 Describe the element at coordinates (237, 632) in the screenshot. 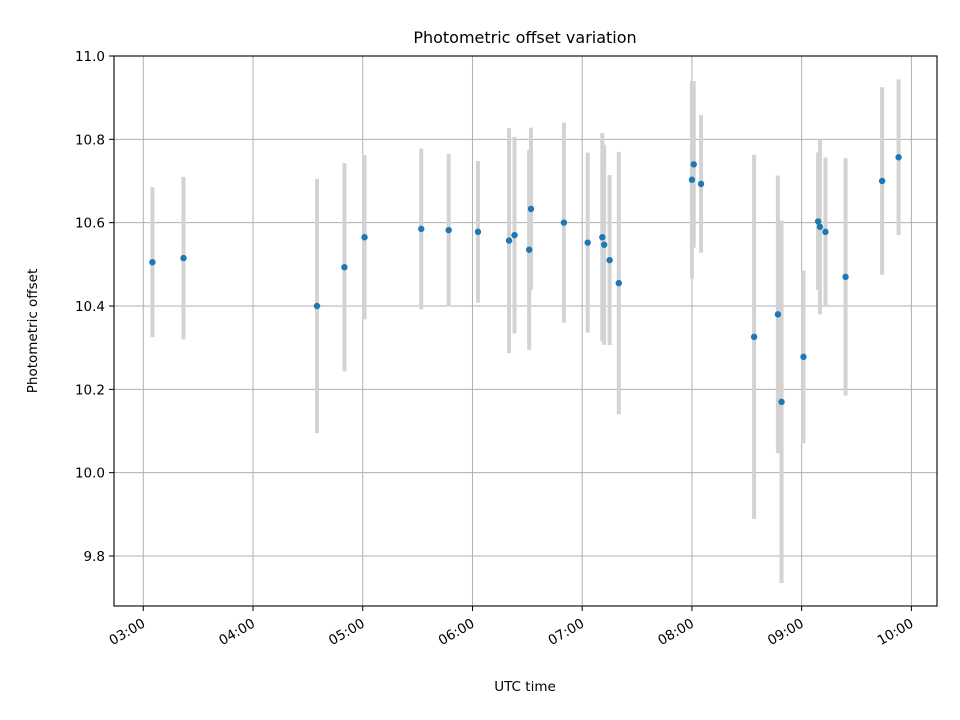

I see `x-tick-label: 04:00` at that location.